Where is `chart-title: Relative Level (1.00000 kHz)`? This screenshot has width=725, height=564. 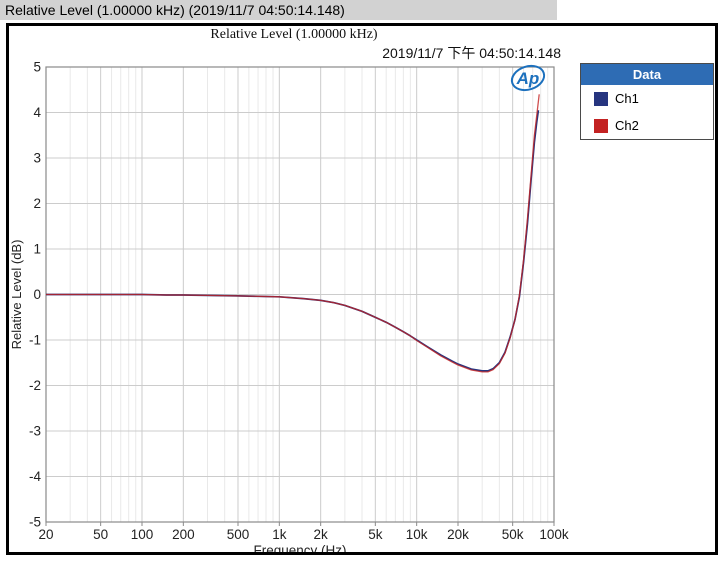 chart-title: Relative Level (1.00000 kHz) is located at coordinates (294, 34).